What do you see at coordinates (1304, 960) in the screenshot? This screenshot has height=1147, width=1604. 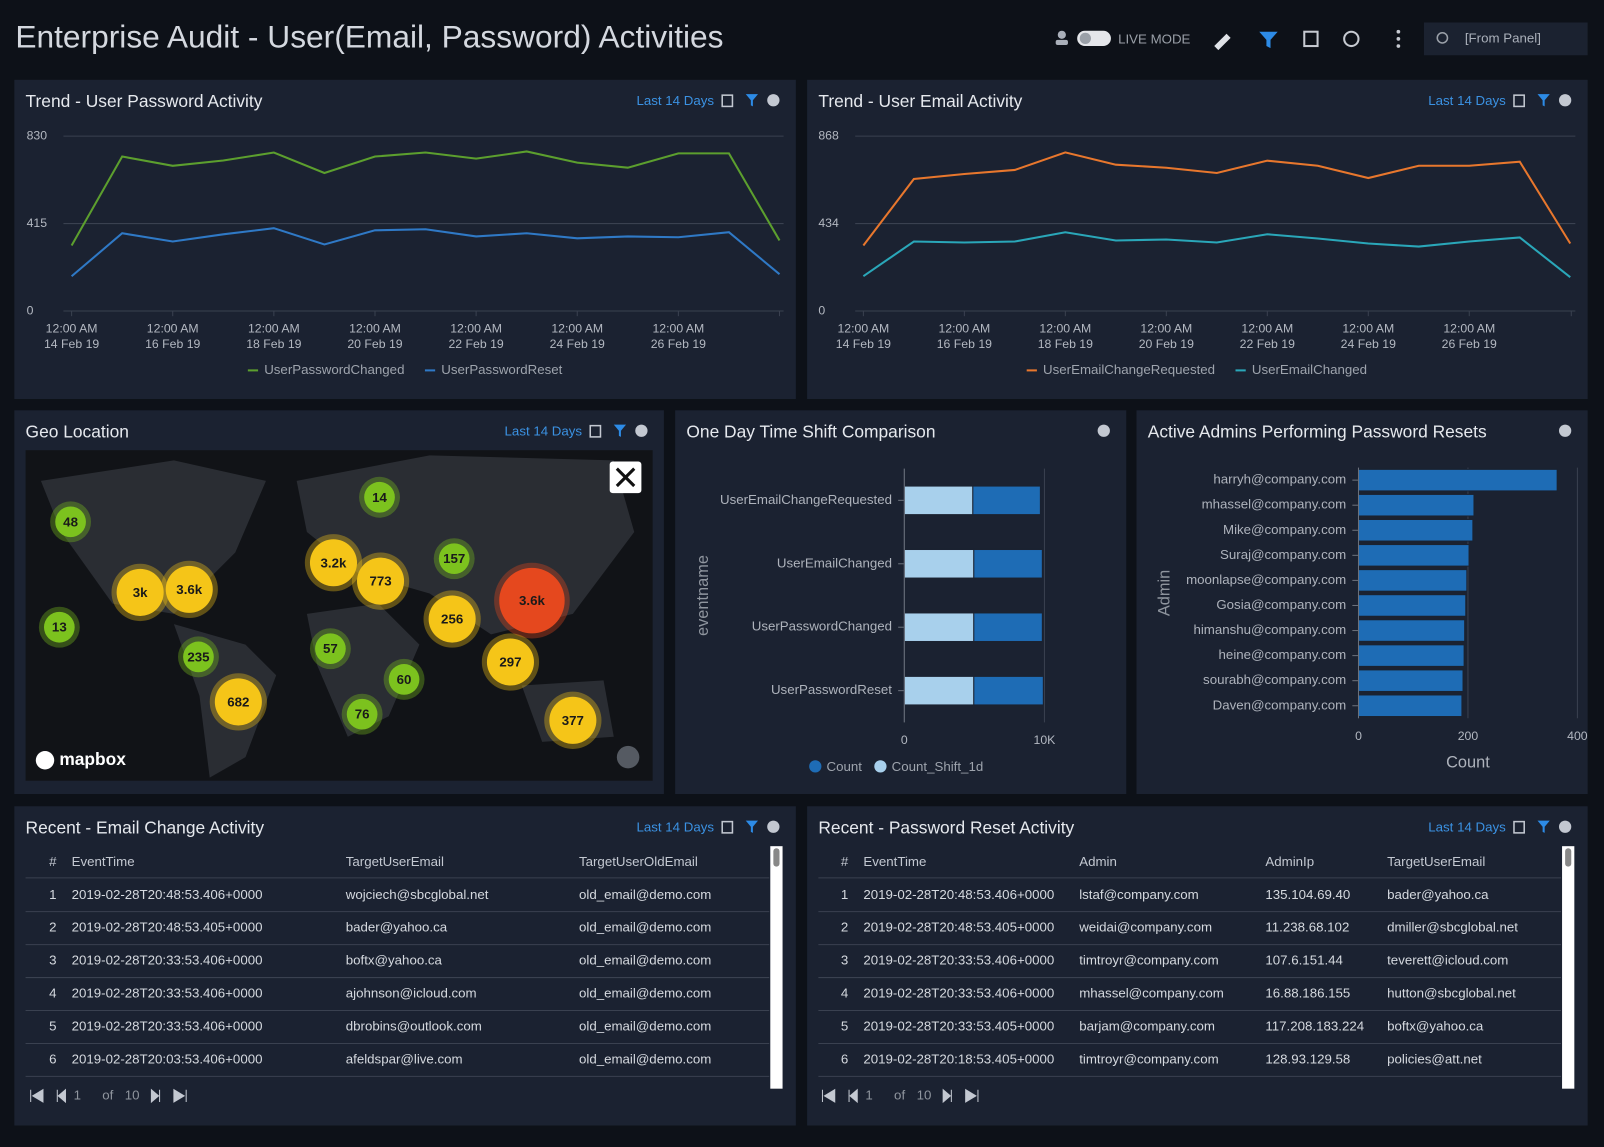 I see `table-cell: 107.6.151.44` at bounding box center [1304, 960].